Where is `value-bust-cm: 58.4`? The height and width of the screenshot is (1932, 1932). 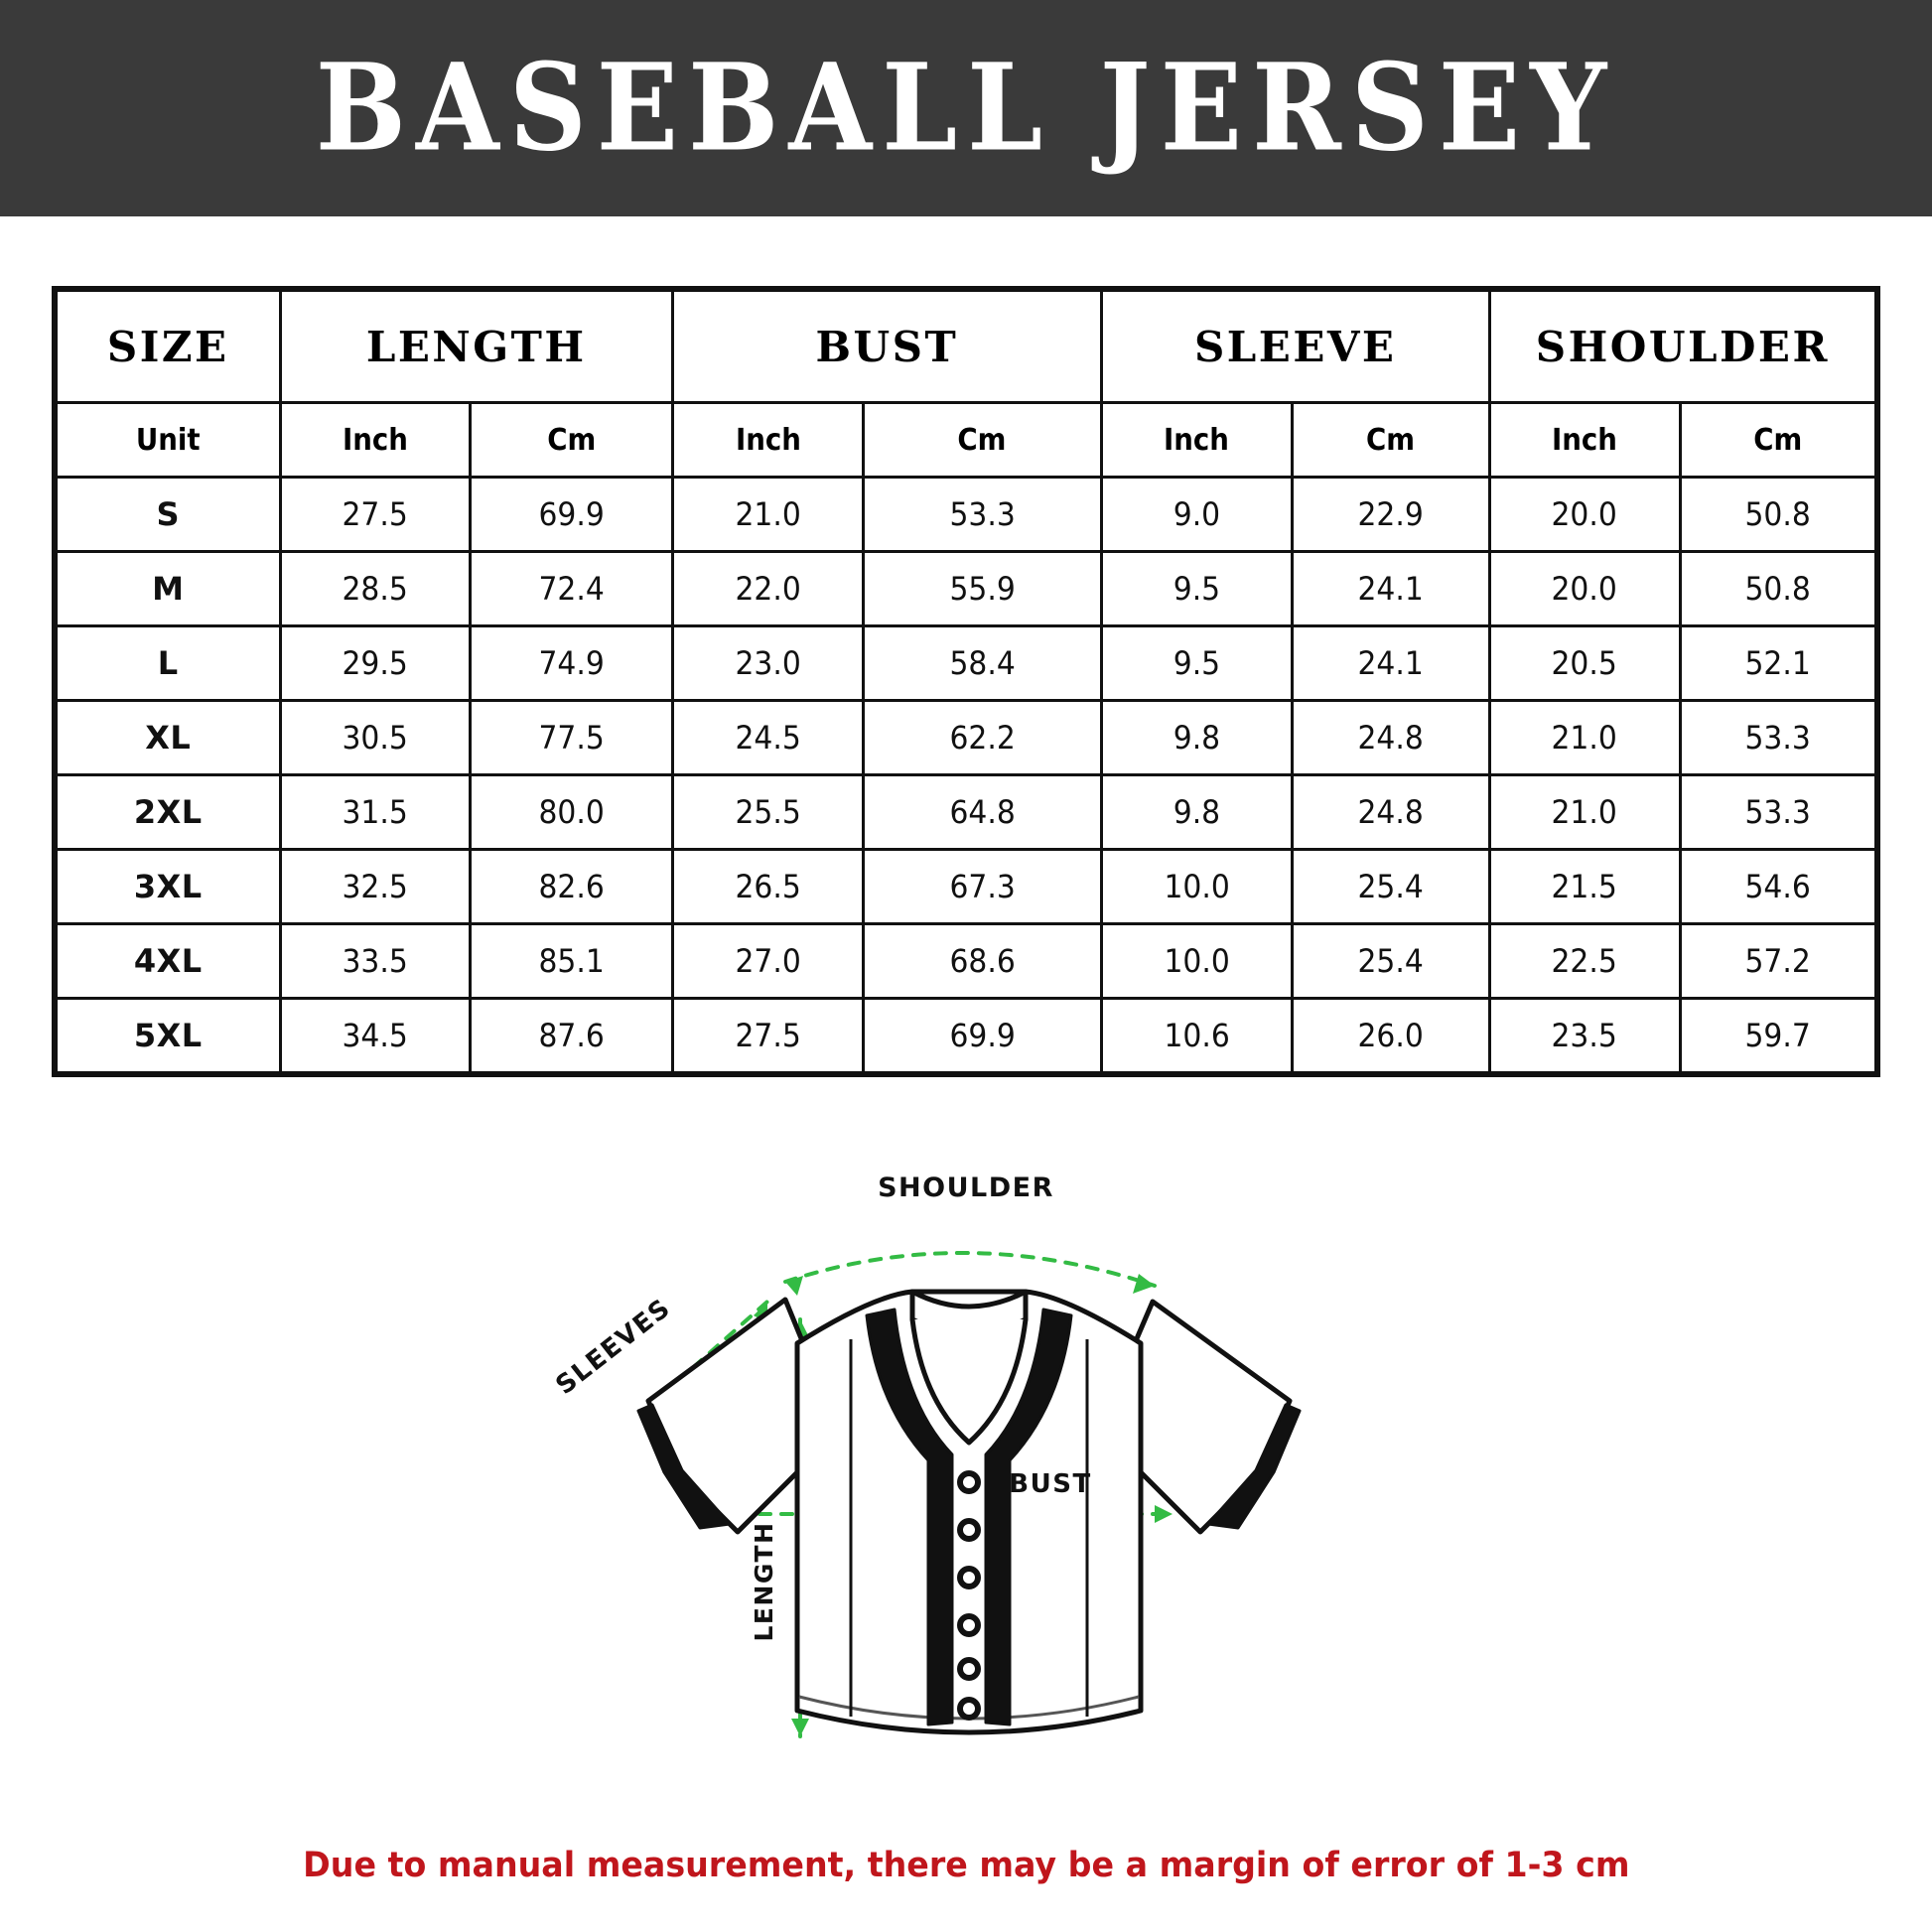
value-bust-cm: 58.4 is located at coordinates (983, 663).